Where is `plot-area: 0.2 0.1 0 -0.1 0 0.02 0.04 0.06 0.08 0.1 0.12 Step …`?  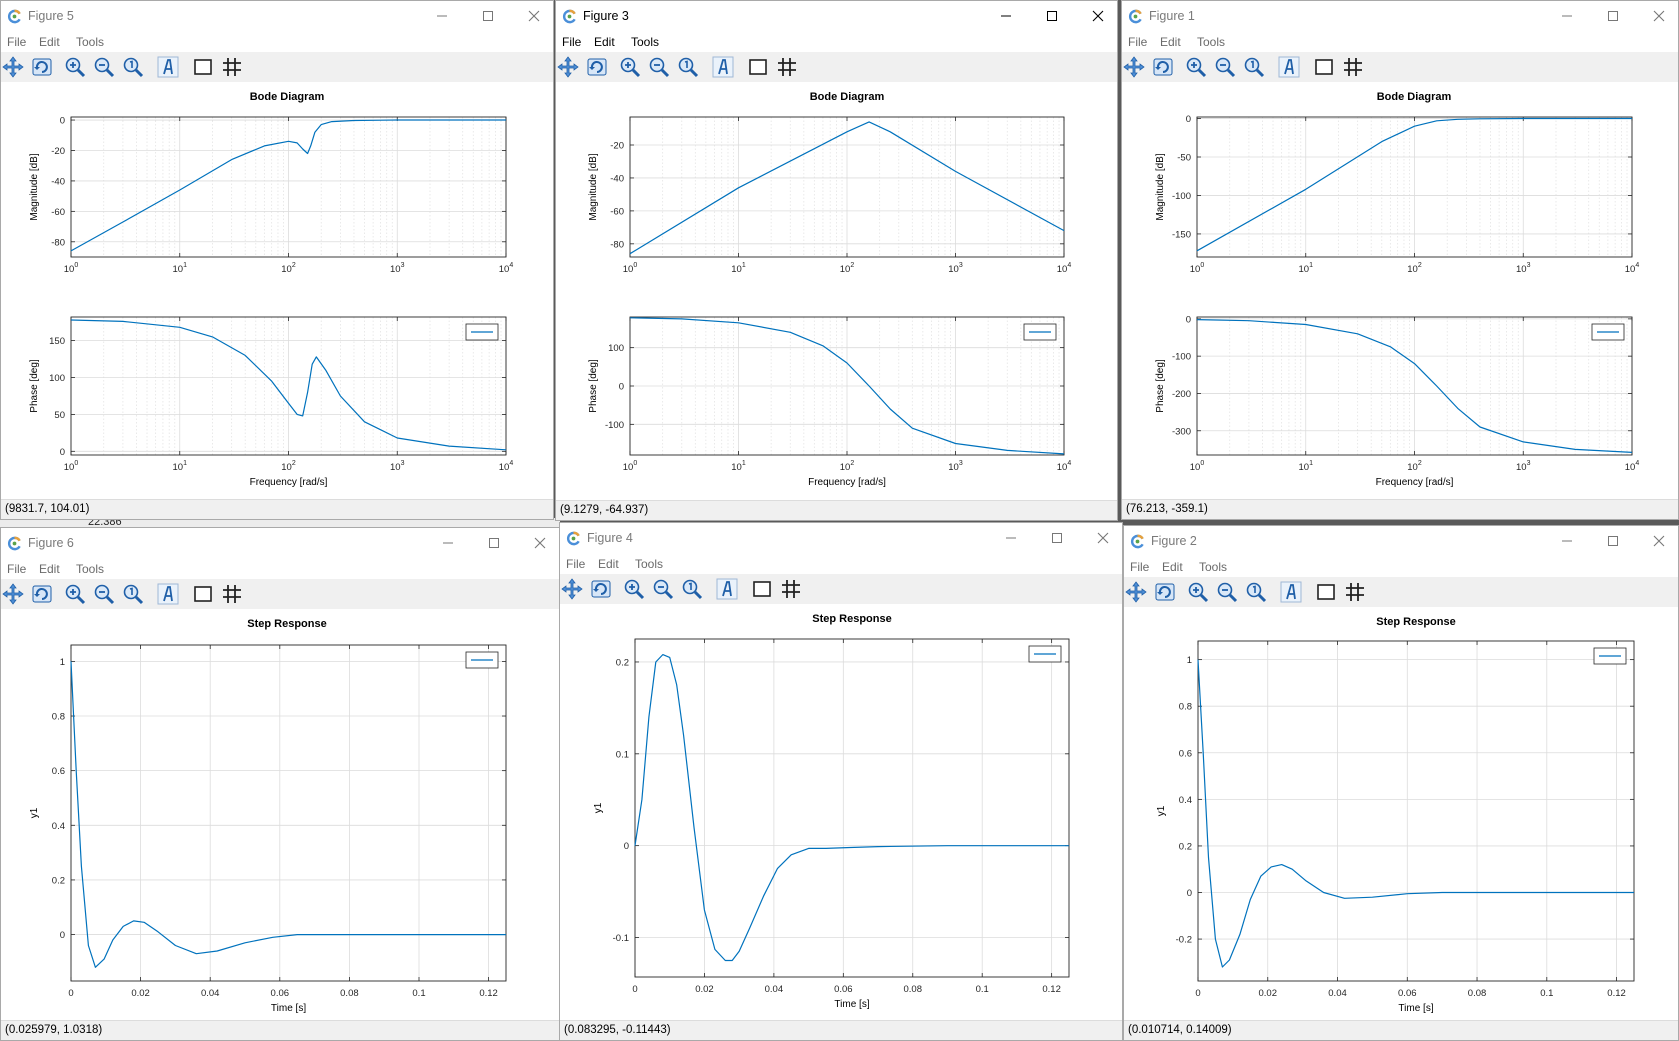 plot-area: 0.2 0.1 0 -0.1 0 0.02 0.04 0.06 0.08 0.1 0.12 Step … is located at coordinates (841, 812).